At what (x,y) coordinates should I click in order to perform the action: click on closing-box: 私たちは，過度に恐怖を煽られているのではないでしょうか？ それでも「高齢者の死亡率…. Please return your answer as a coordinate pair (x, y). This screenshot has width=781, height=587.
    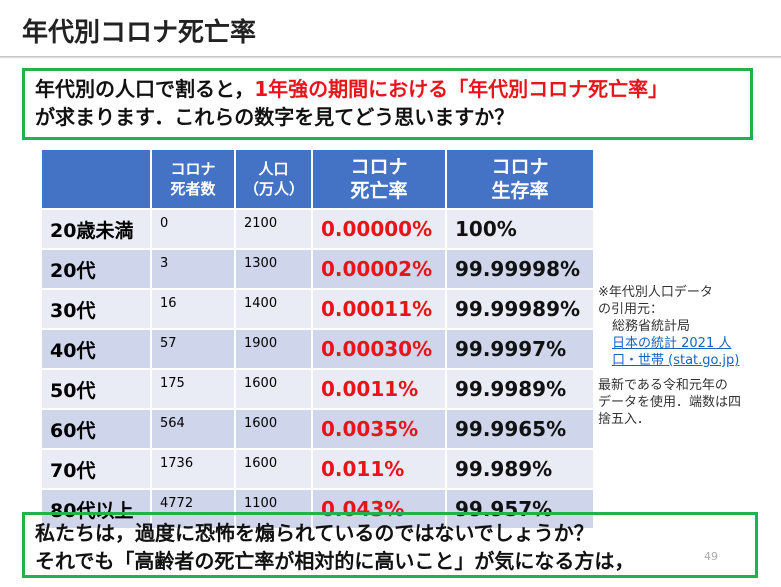
    Looking at the image, I should click on (390, 545).